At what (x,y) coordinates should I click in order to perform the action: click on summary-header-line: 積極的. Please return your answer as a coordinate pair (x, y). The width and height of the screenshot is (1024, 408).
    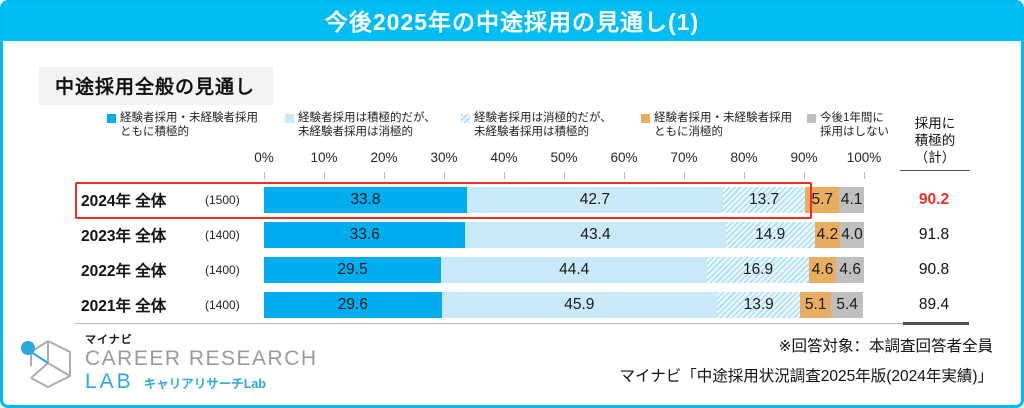
    Looking at the image, I should click on (935, 140).